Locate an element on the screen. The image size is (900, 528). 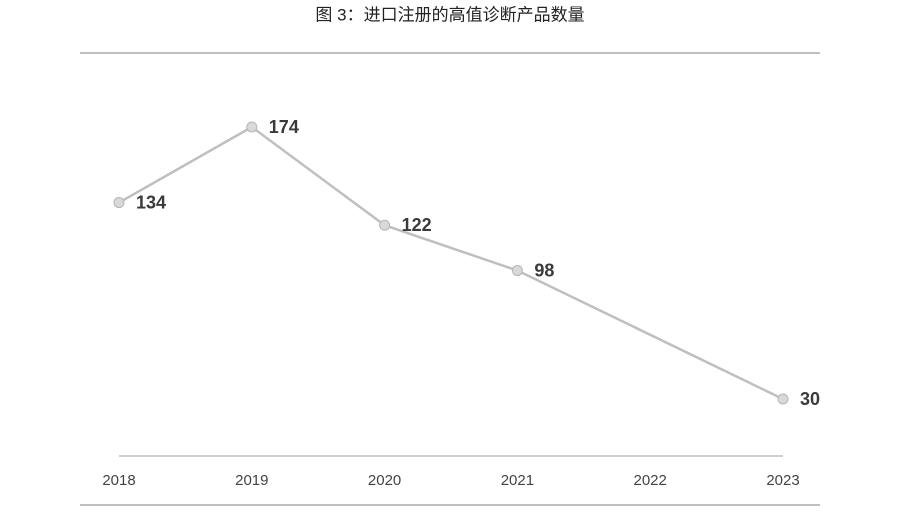
value-label: 134 is located at coordinates (151, 202).